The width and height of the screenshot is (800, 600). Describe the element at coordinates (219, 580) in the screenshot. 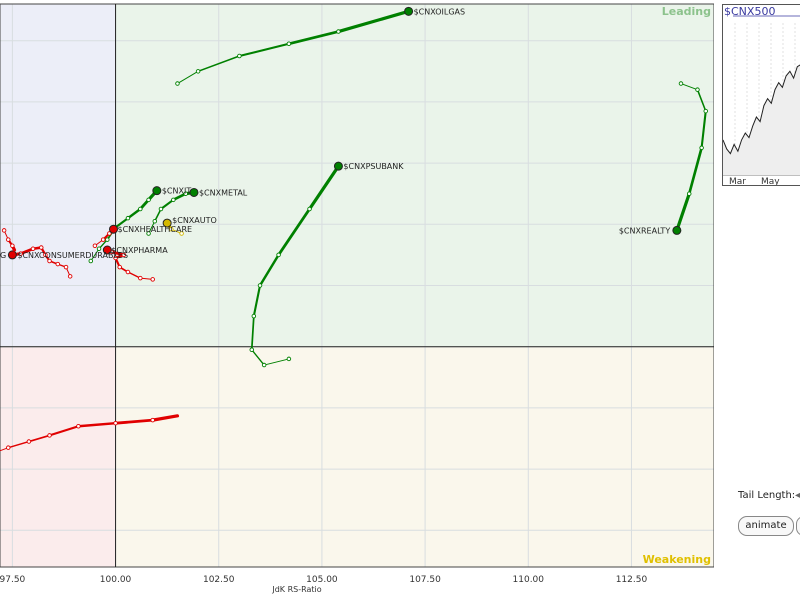

I see `x-tick-label: 102.50` at that location.